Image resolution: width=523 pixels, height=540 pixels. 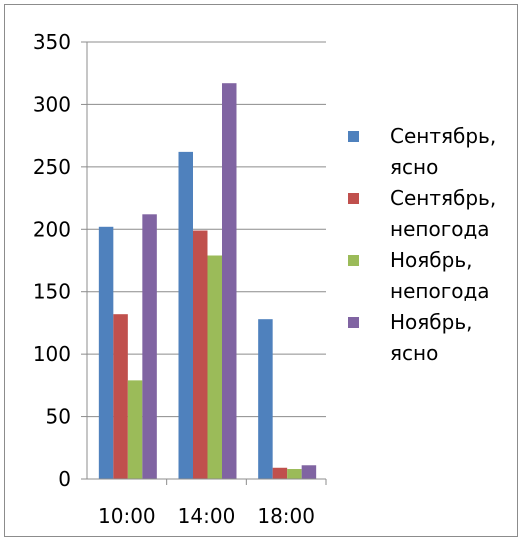 I want to click on y-tick-label: 300, so click(x=52, y=104).